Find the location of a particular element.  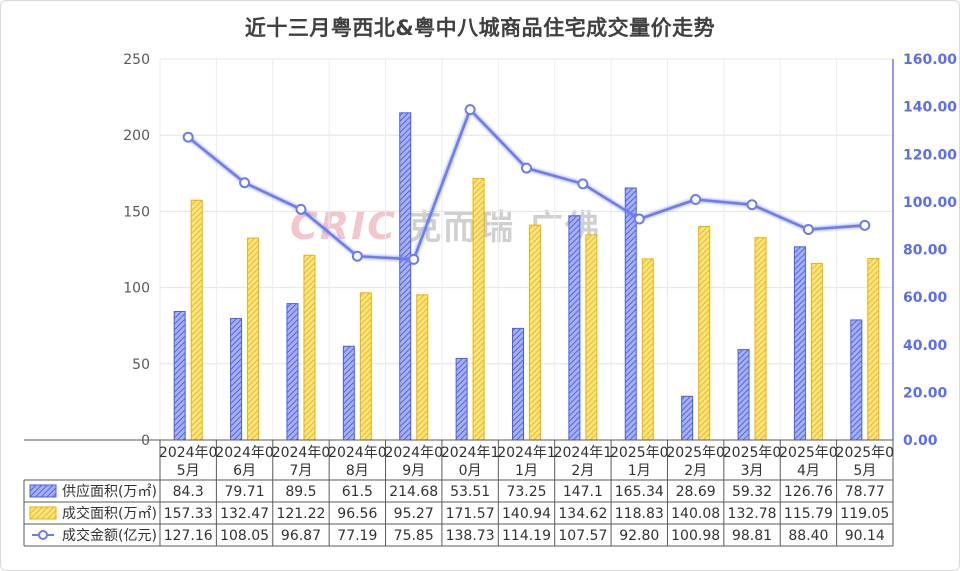

category-label: 2024年1 1月 is located at coordinates (526, 462).